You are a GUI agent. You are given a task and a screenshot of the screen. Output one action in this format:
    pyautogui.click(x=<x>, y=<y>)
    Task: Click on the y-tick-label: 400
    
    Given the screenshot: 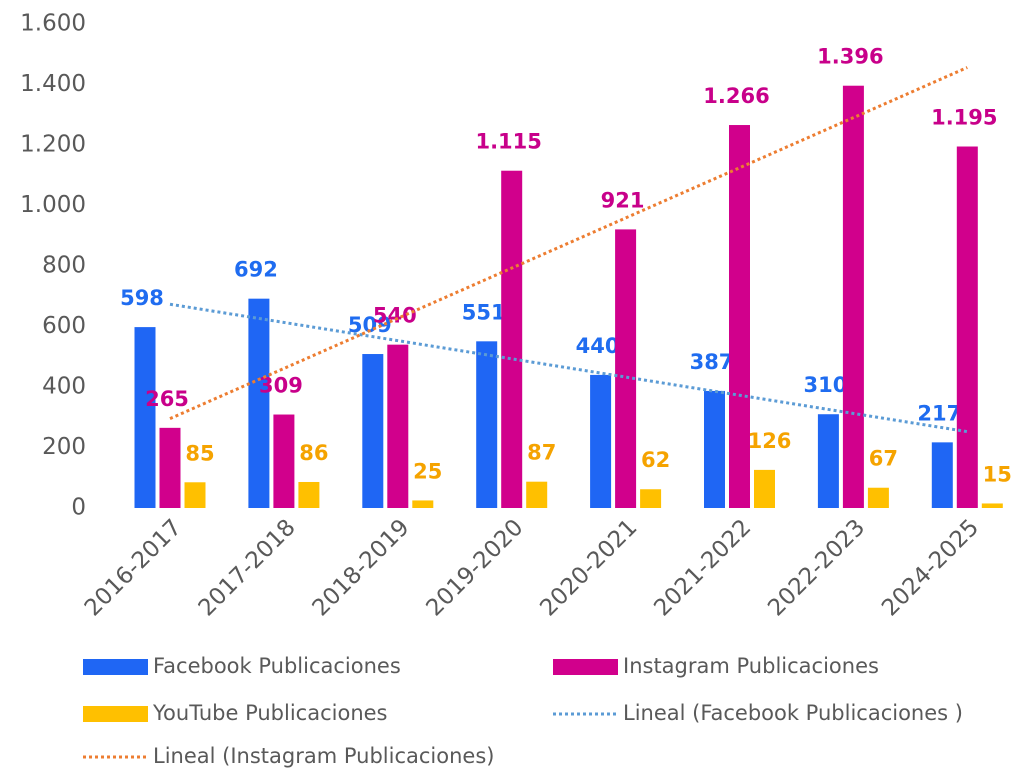 What is the action you would take?
    pyautogui.click(x=64, y=387)
    